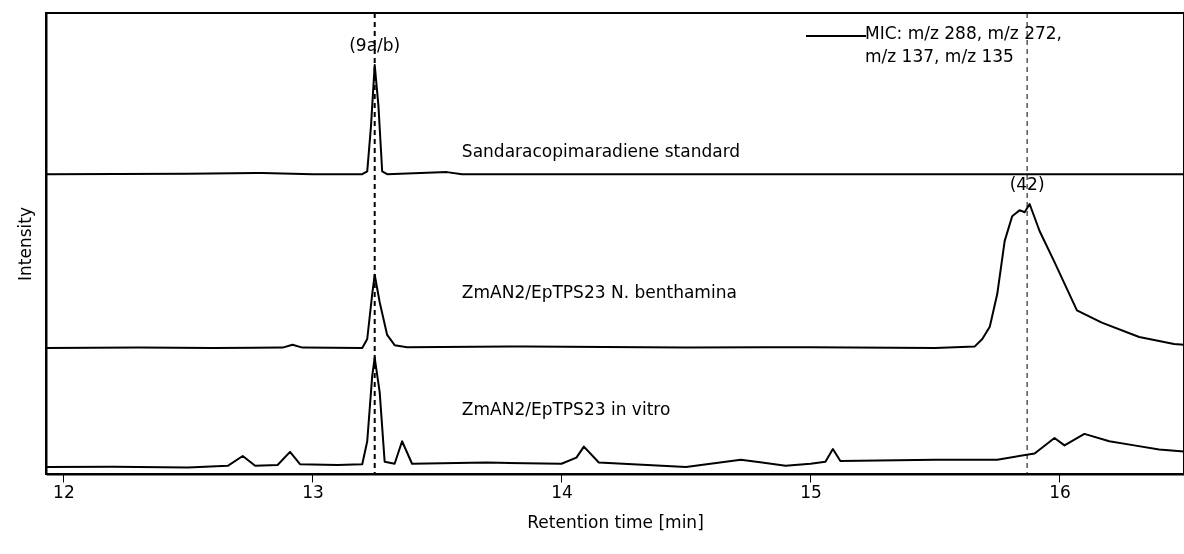 The image size is (1184, 554). What do you see at coordinates (313, 491) in the screenshot?
I see `x-tick-label: 13` at bounding box center [313, 491].